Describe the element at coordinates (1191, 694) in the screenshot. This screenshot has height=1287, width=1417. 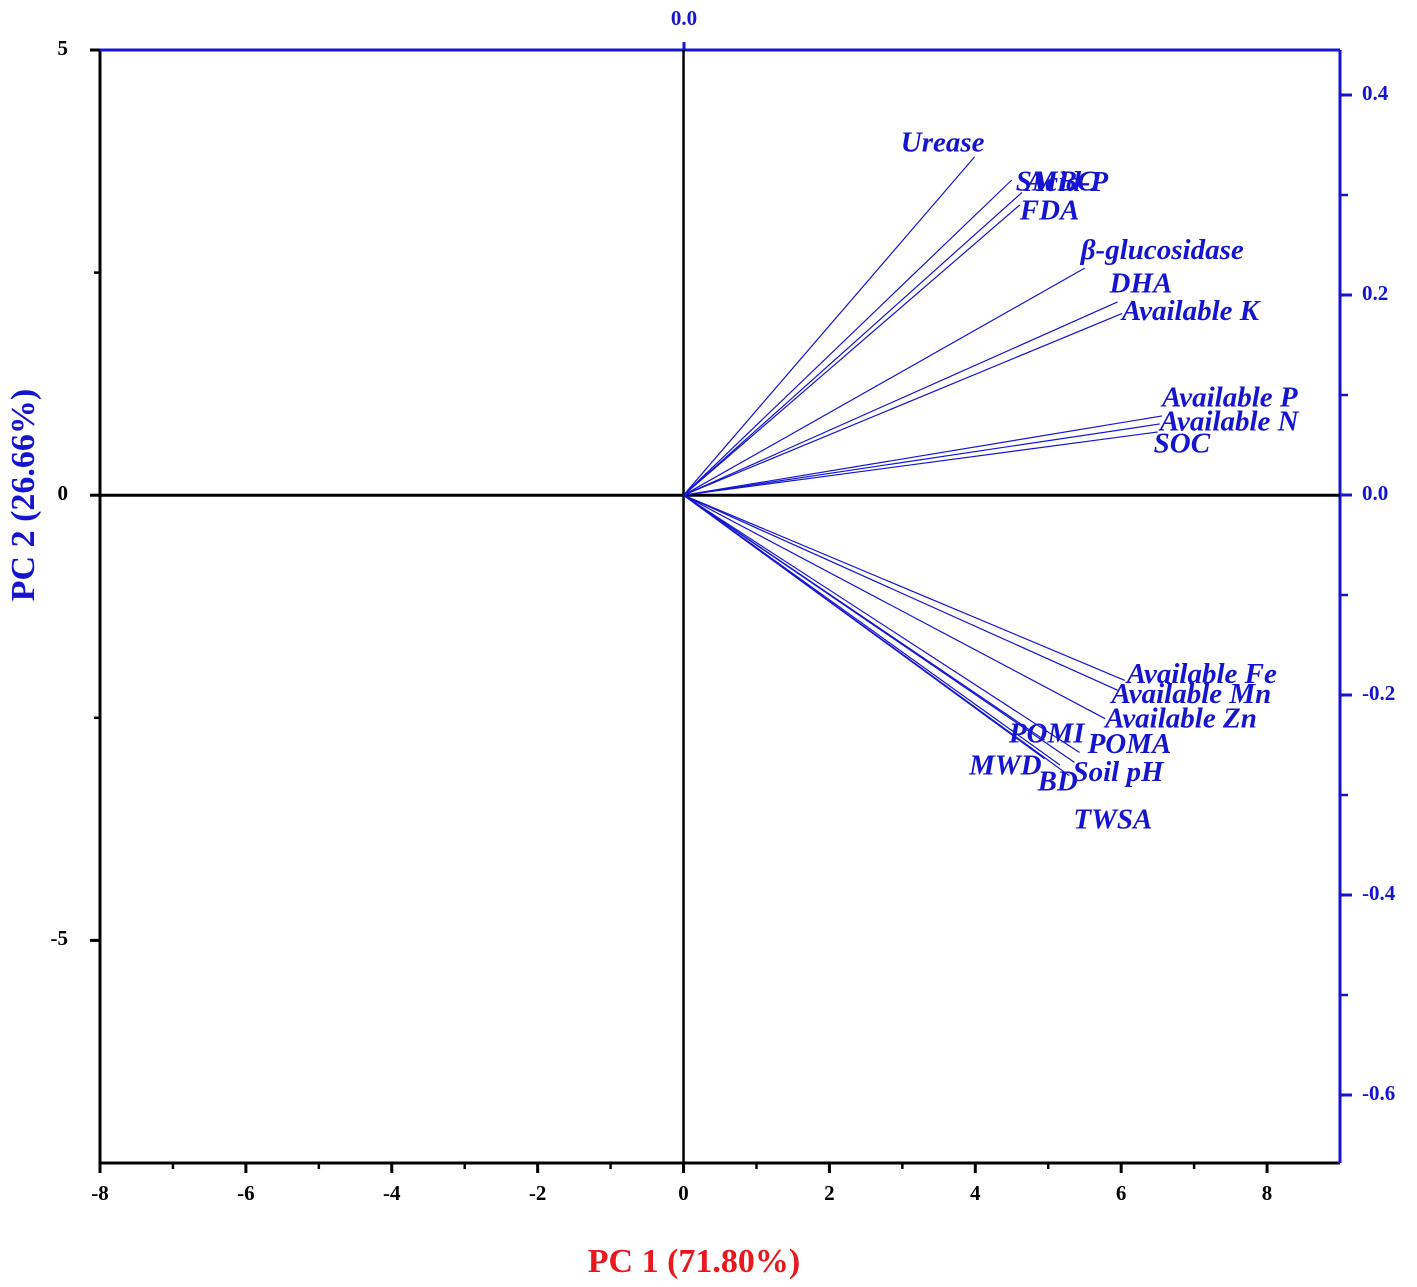
I see `loading-label: Available Mn` at that location.